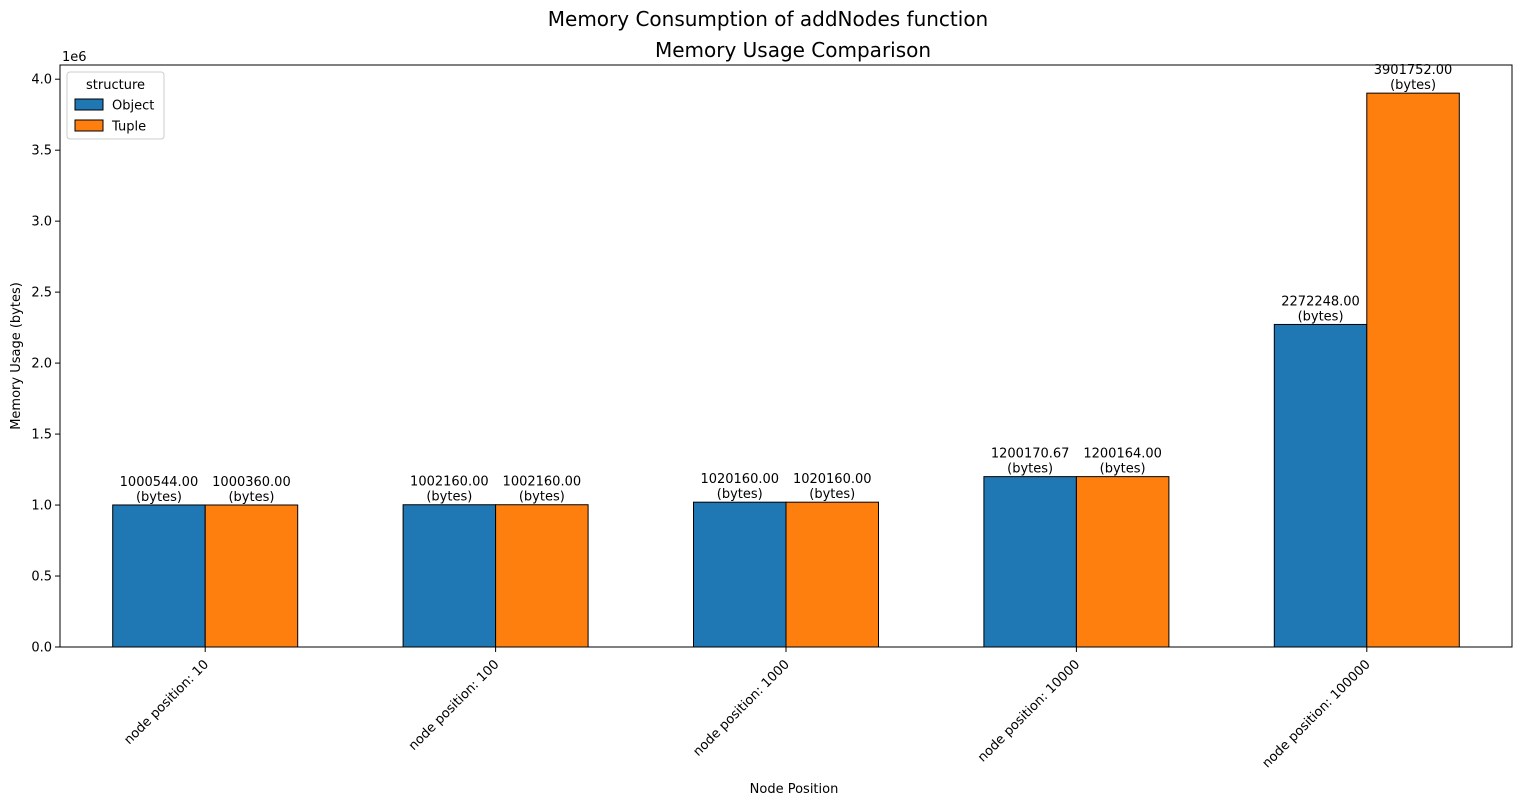  I want to click on y-tick-label-1: 0.5, so click(41, 577).